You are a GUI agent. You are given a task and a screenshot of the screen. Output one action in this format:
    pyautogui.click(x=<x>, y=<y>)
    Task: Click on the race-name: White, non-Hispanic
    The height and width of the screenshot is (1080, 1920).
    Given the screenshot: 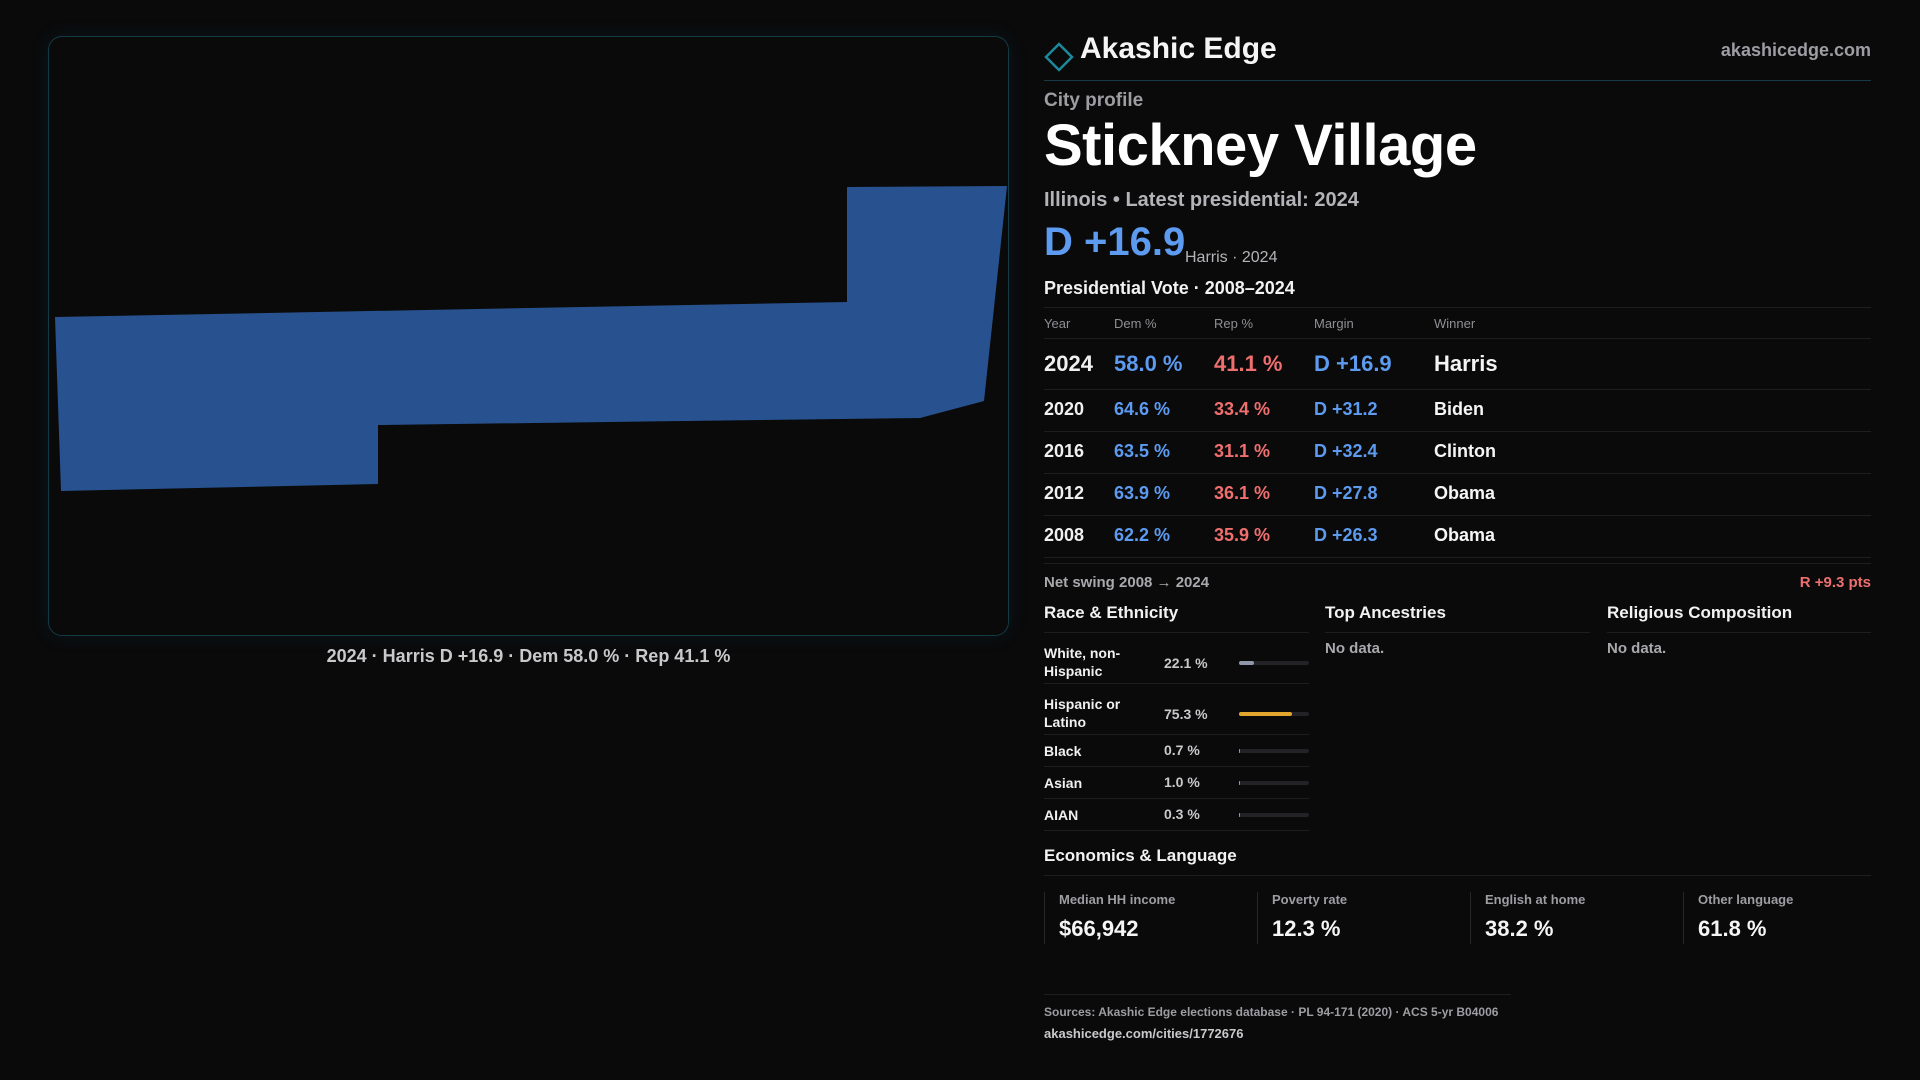 What is the action you would take?
    pyautogui.click(x=1082, y=662)
    